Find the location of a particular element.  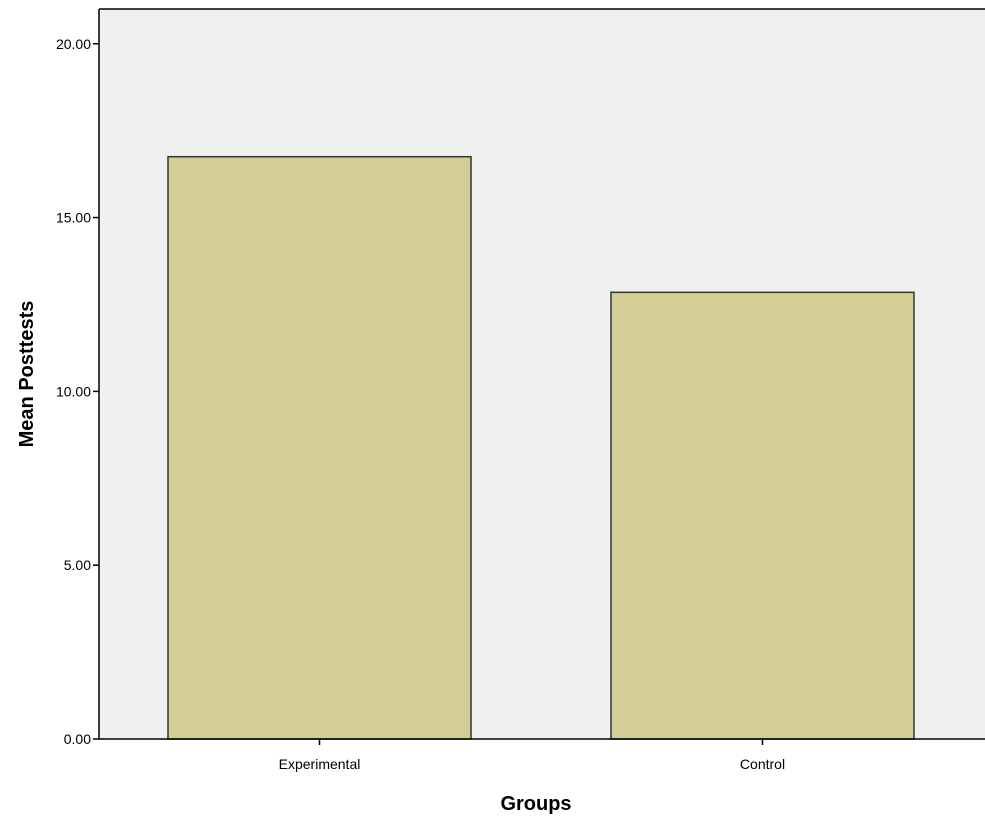

x-tick-label: Control is located at coordinates (762, 764).